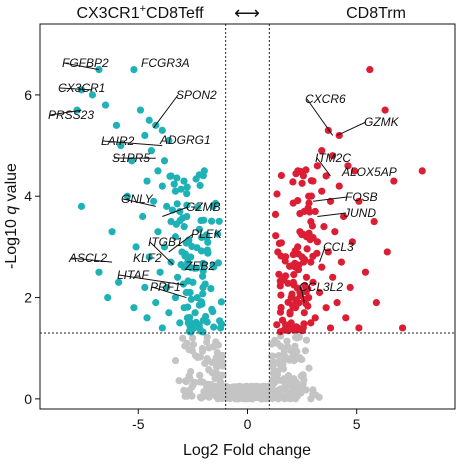  What do you see at coordinates (338, 247) in the screenshot?
I see `gene-label: CCL3` at bounding box center [338, 247].